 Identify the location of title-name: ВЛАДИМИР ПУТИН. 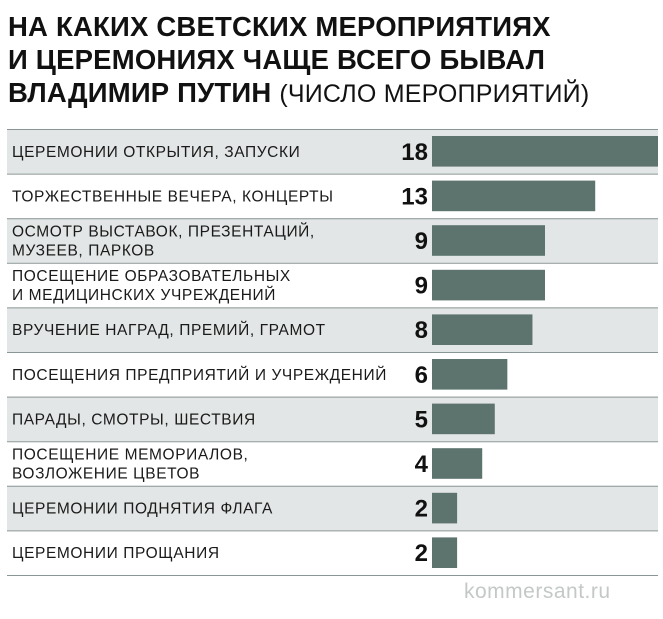
(140, 92).